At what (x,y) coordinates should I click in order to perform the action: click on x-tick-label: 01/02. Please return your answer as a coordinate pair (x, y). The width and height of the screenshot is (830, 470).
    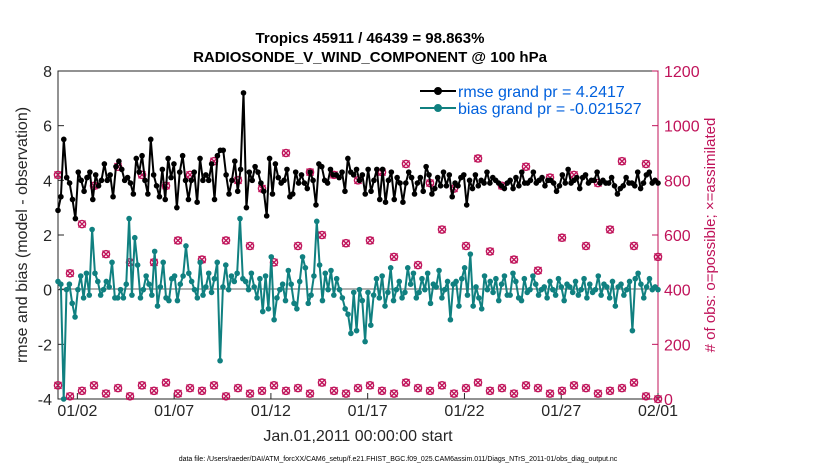
    Looking at the image, I should click on (77, 411).